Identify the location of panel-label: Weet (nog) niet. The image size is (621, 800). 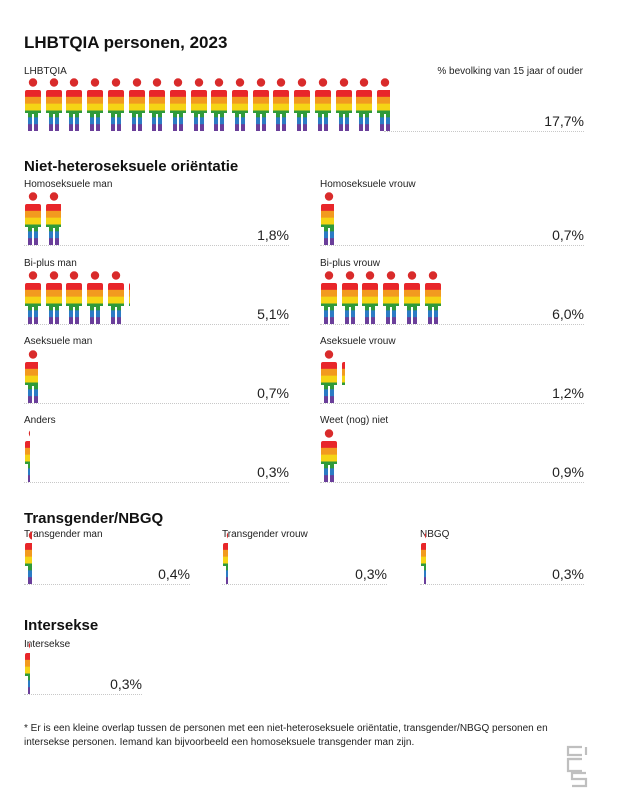
(354, 420).